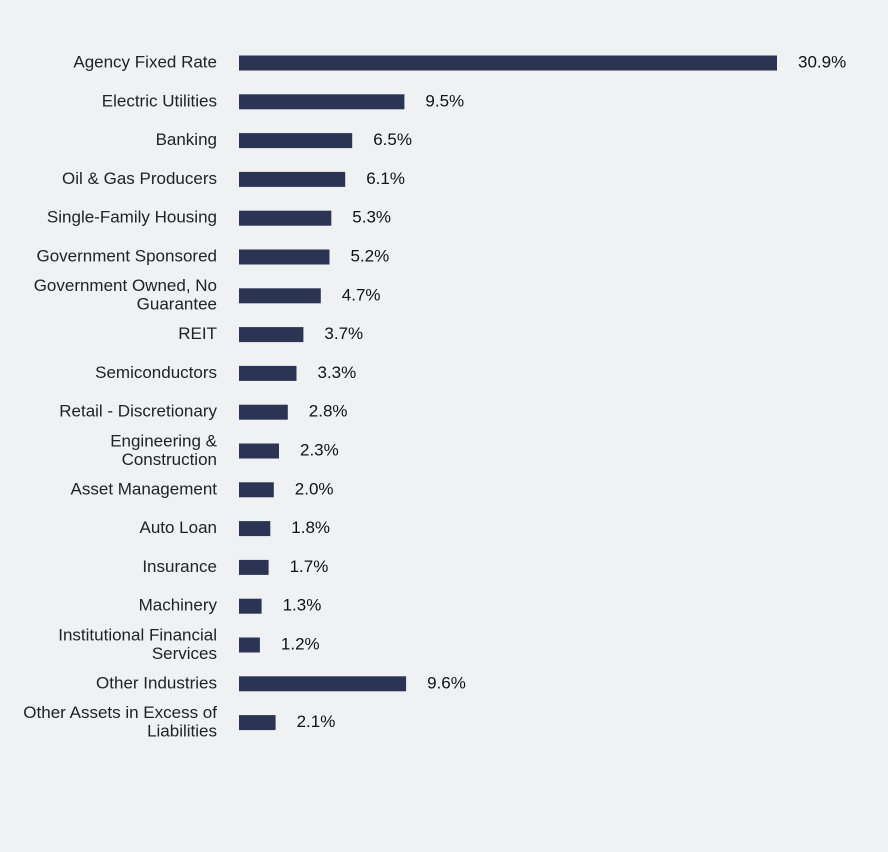  Describe the element at coordinates (361, 294) in the screenshot. I see `value-label-6: 4.7%` at that location.